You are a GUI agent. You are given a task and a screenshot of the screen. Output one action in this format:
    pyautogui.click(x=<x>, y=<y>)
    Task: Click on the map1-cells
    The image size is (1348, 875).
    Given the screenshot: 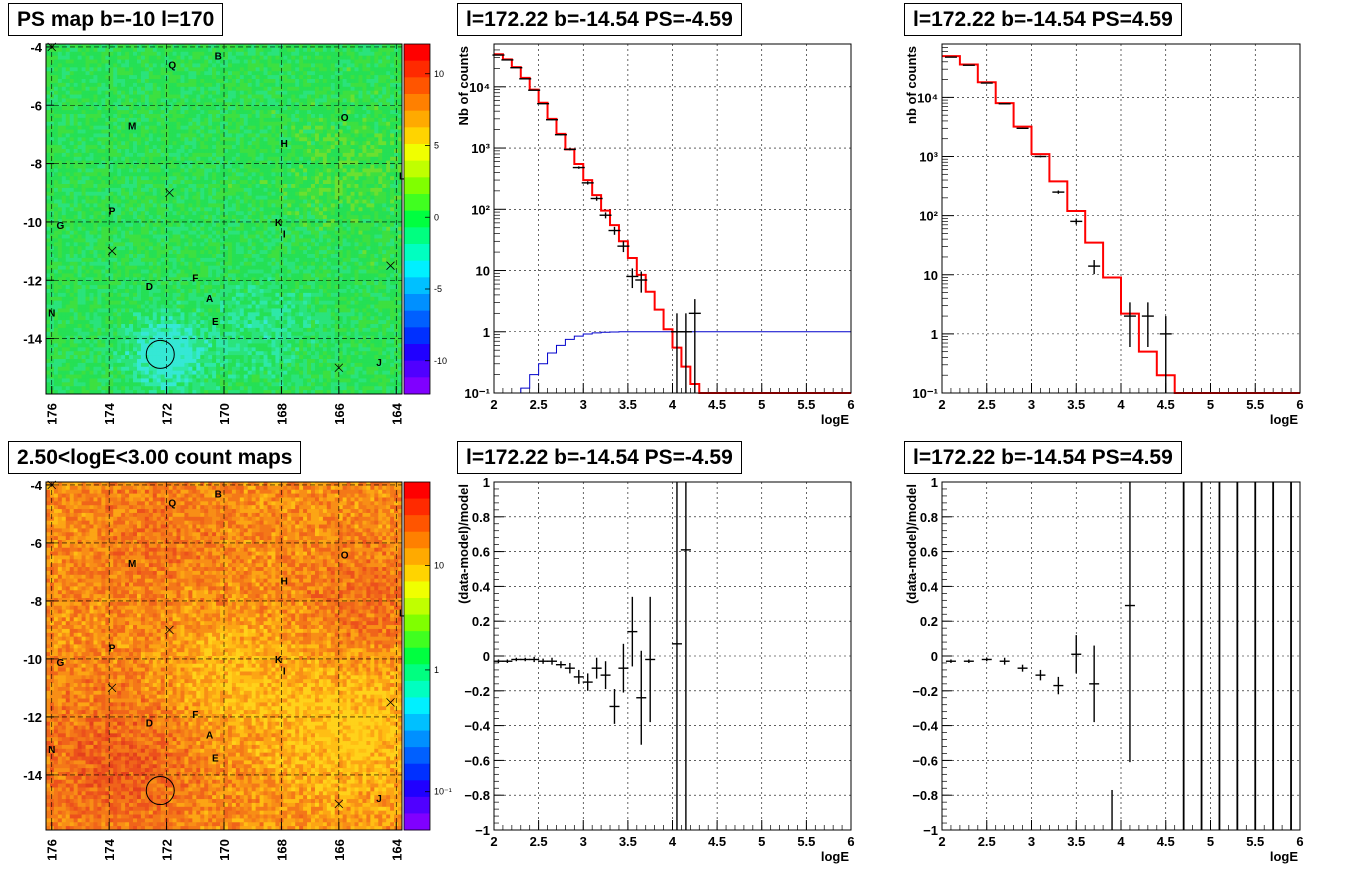 What is the action you would take?
    pyautogui.click(x=224, y=219)
    